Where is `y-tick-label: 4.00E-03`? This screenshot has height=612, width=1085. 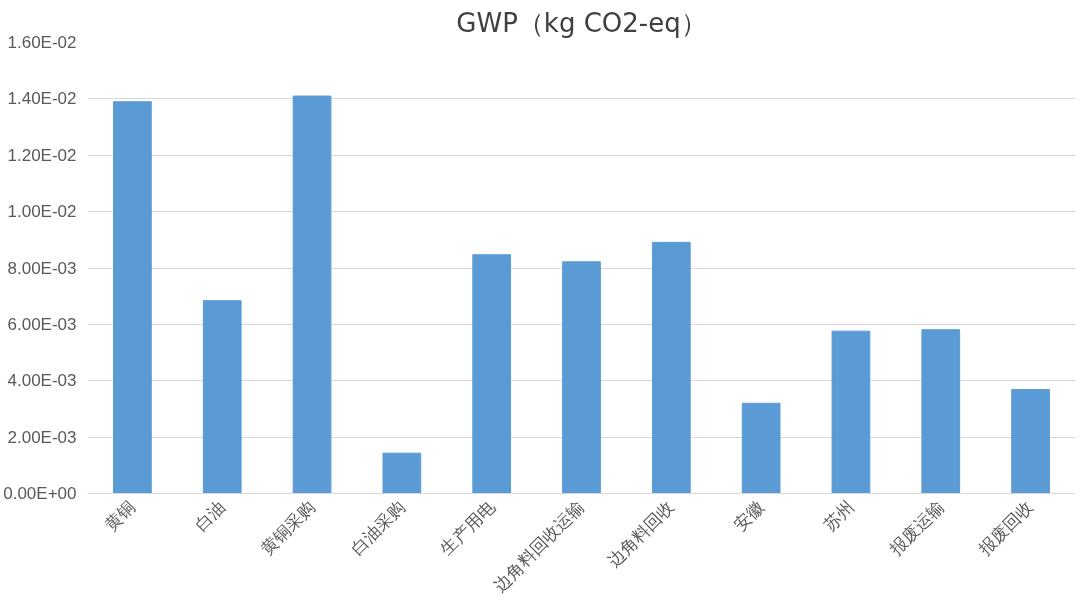
y-tick-label: 4.00E-03 is located at coordinates (42, 381).